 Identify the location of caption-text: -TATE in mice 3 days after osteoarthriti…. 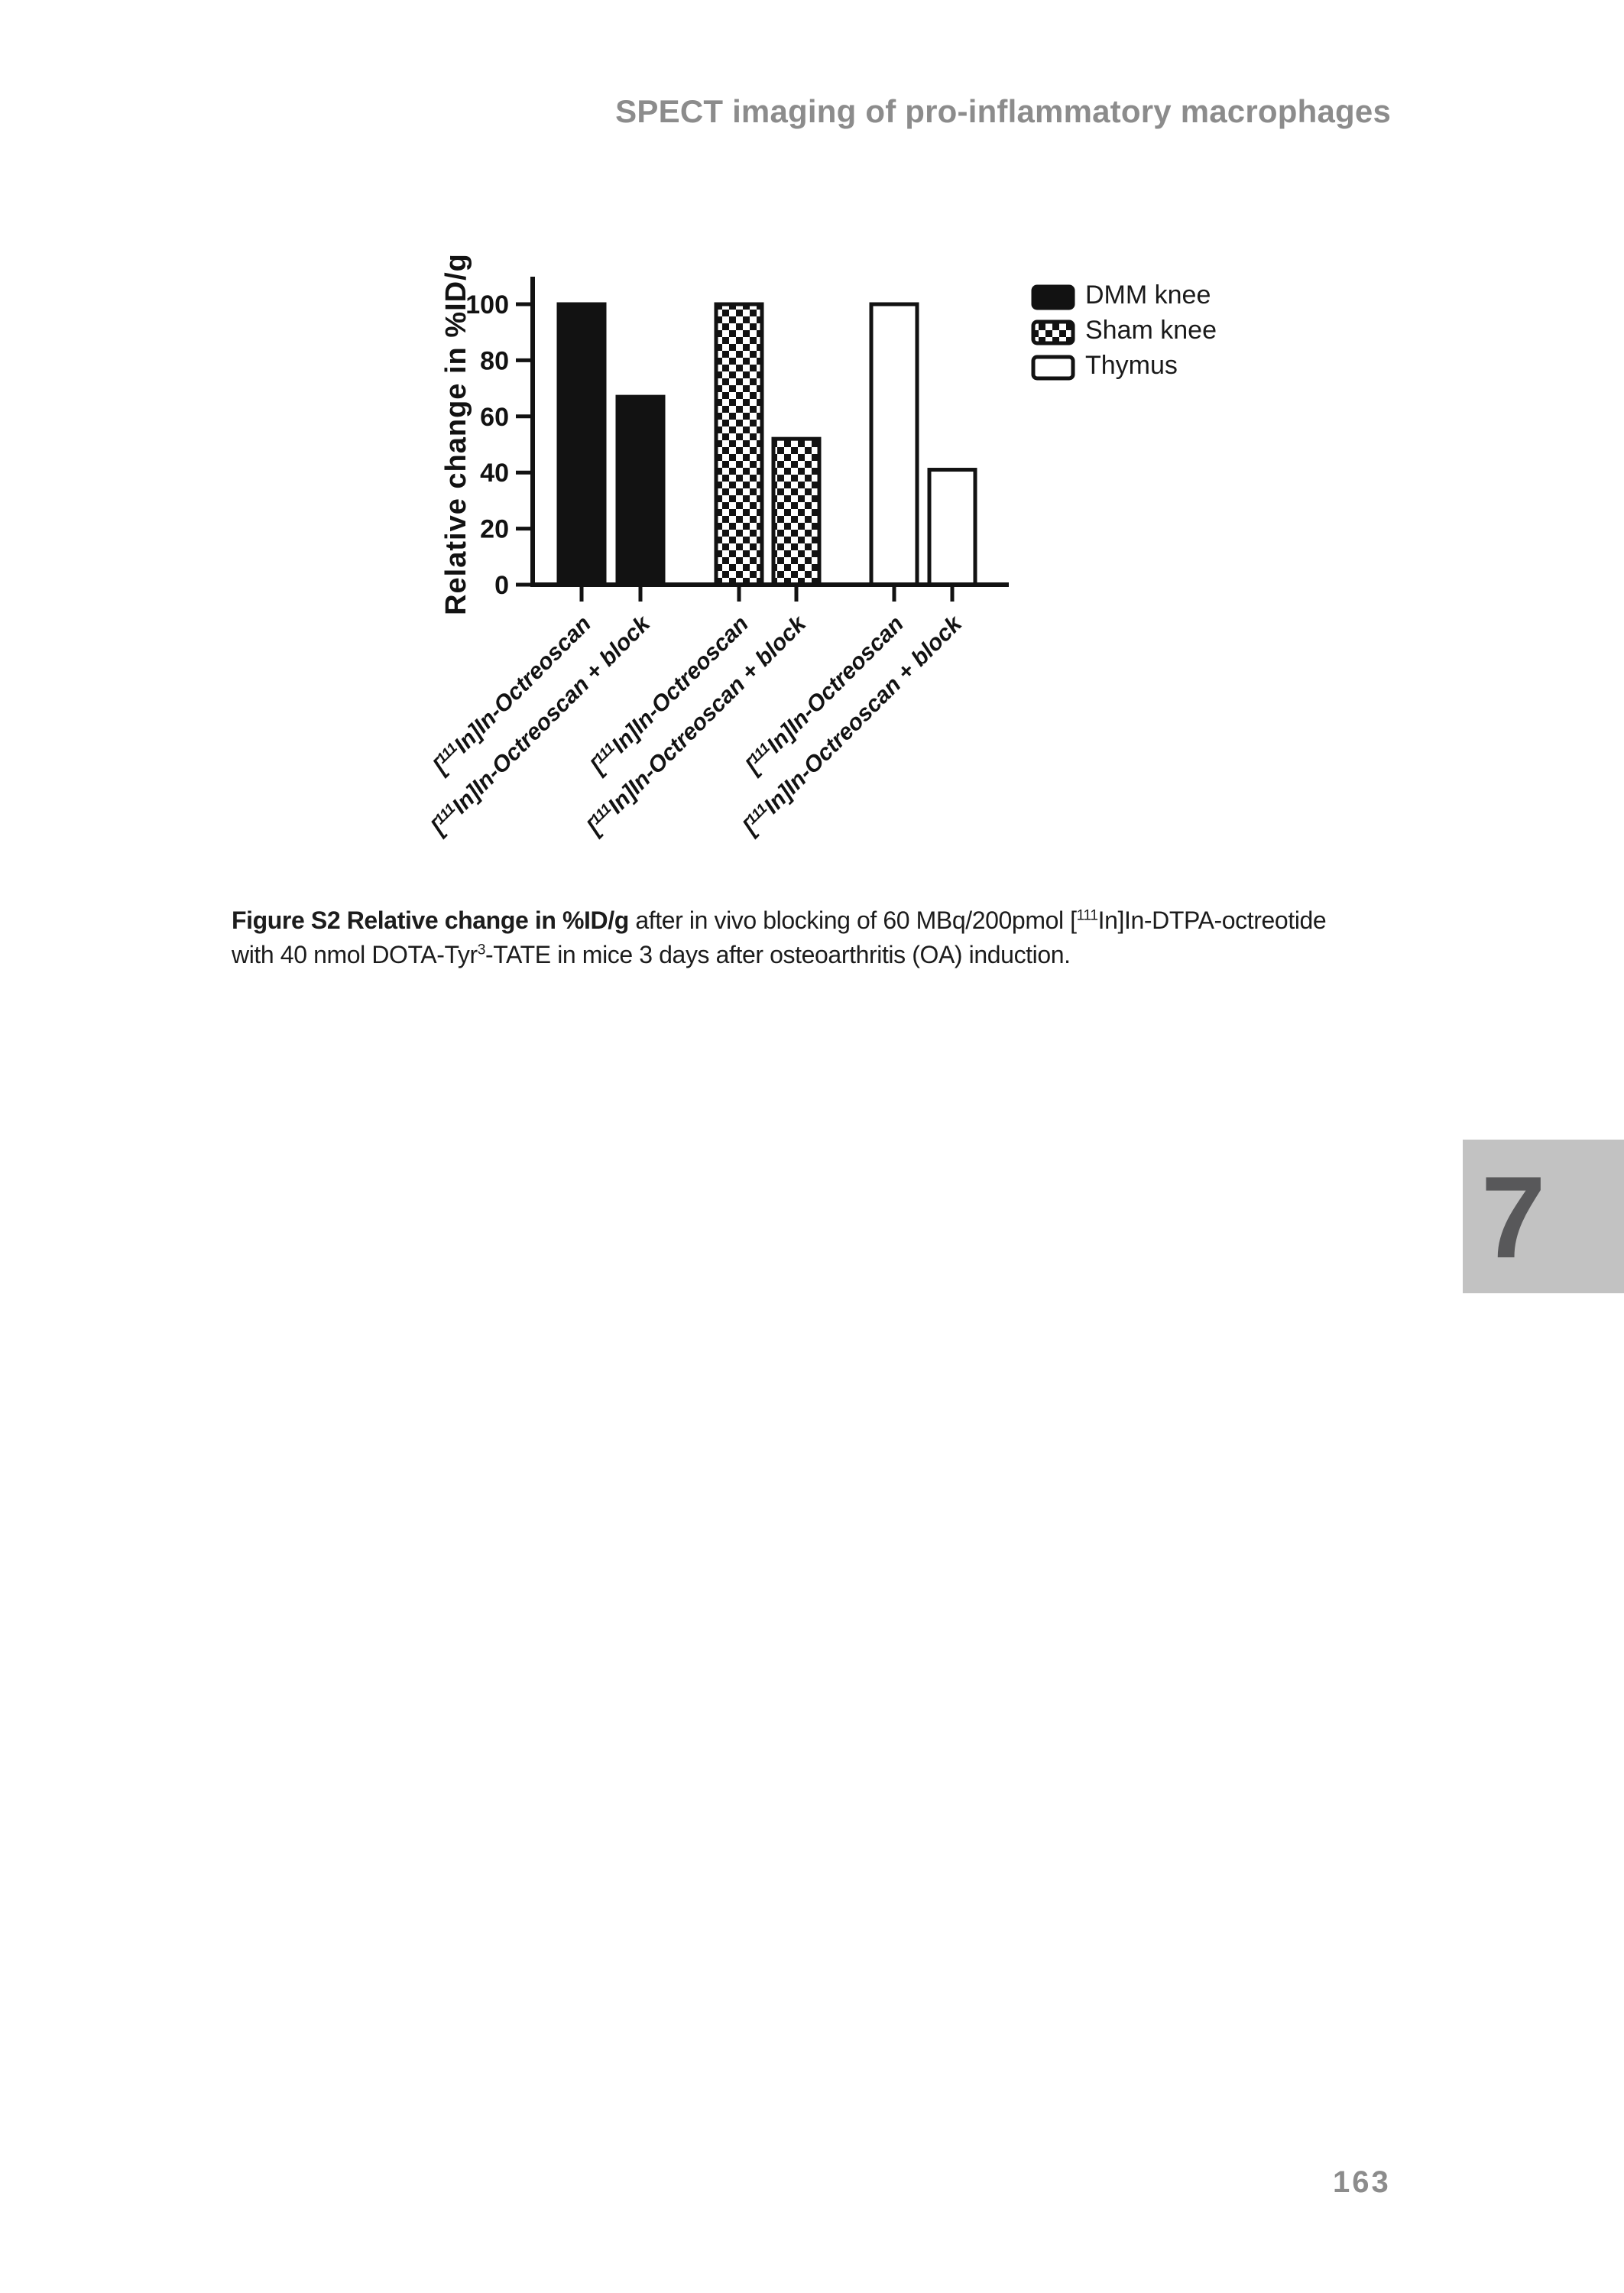
(778, 954).